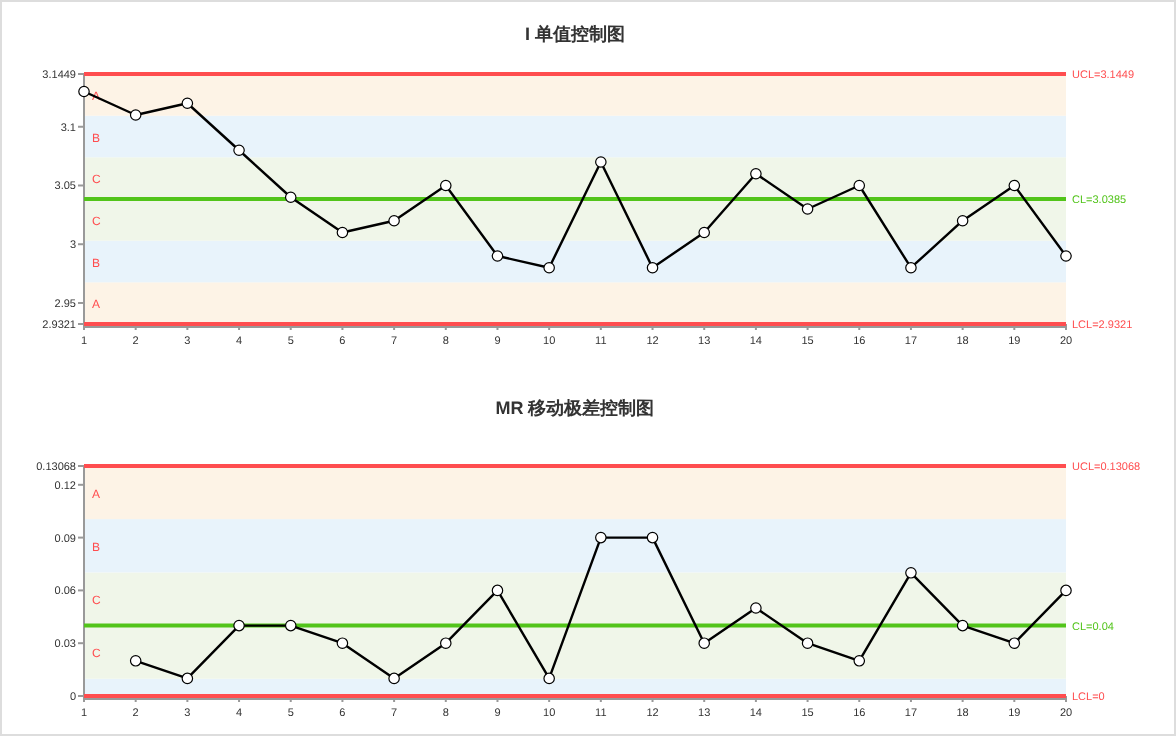  Describe the element at coordinates (575, 408) in the screenshot. I see `chart-title: MR 移动极差控制图` at that location.